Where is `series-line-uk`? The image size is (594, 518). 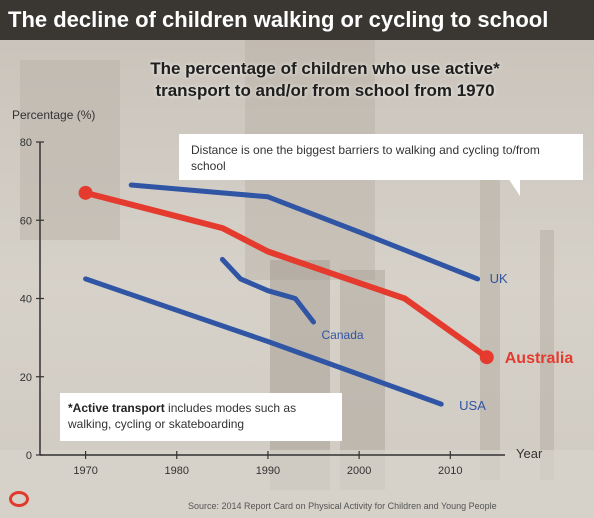 series-line-uk is located at coordinates (304, 232).